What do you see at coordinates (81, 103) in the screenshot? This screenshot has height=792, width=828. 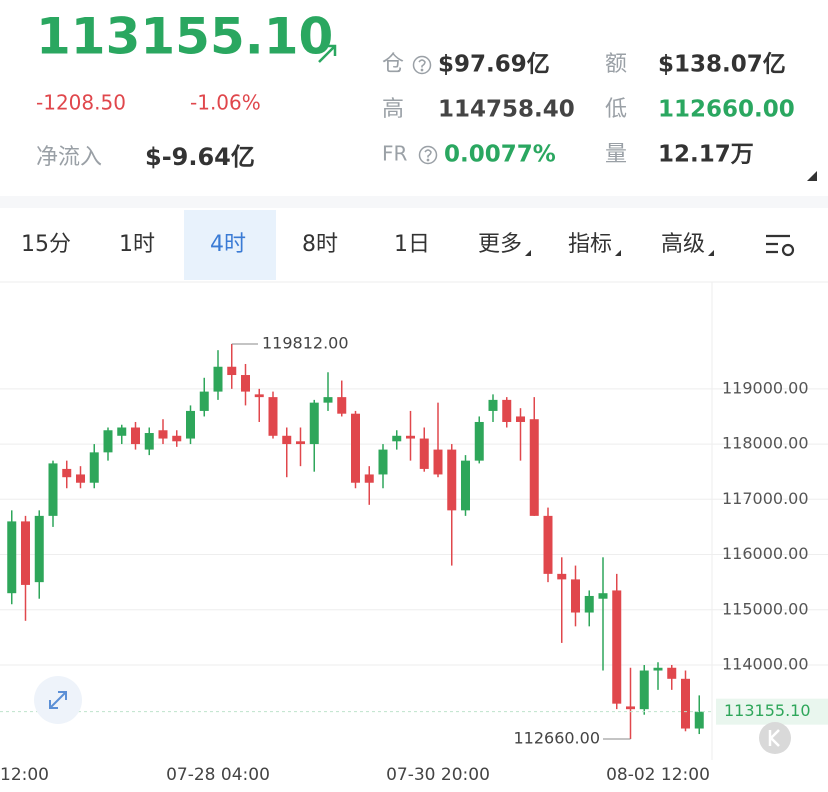 I see `change: -1208.50` at bounding box center [81, 103].